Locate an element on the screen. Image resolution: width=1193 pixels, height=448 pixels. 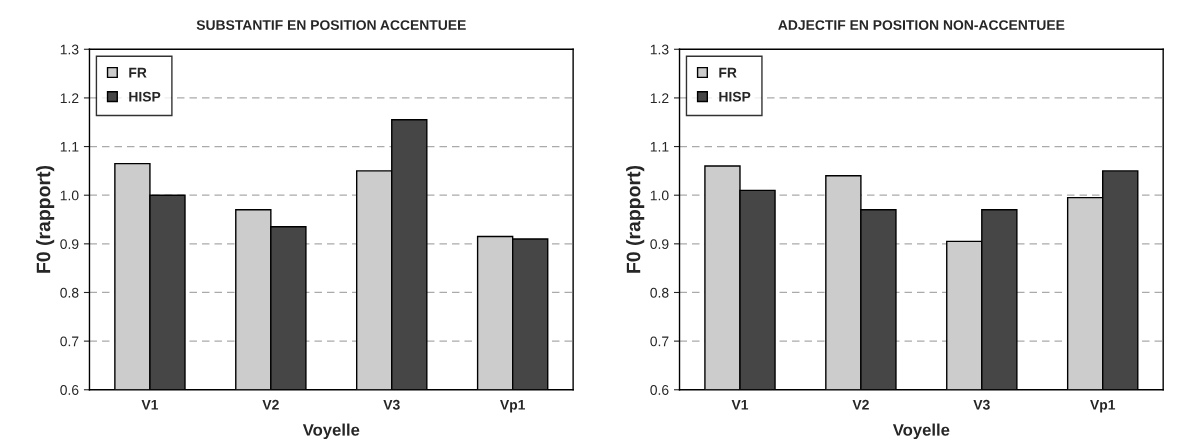
chart-title: SUBSTANTIF EN POSITION ACCENTUEE is located at coordinates (331, 25).